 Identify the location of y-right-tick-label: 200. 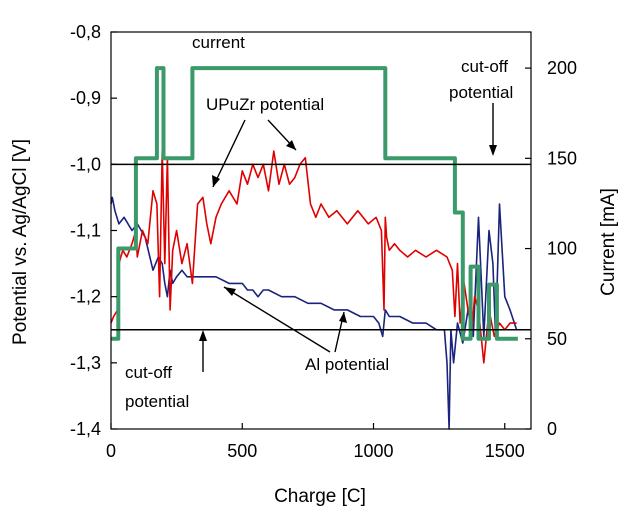
(562, 68).